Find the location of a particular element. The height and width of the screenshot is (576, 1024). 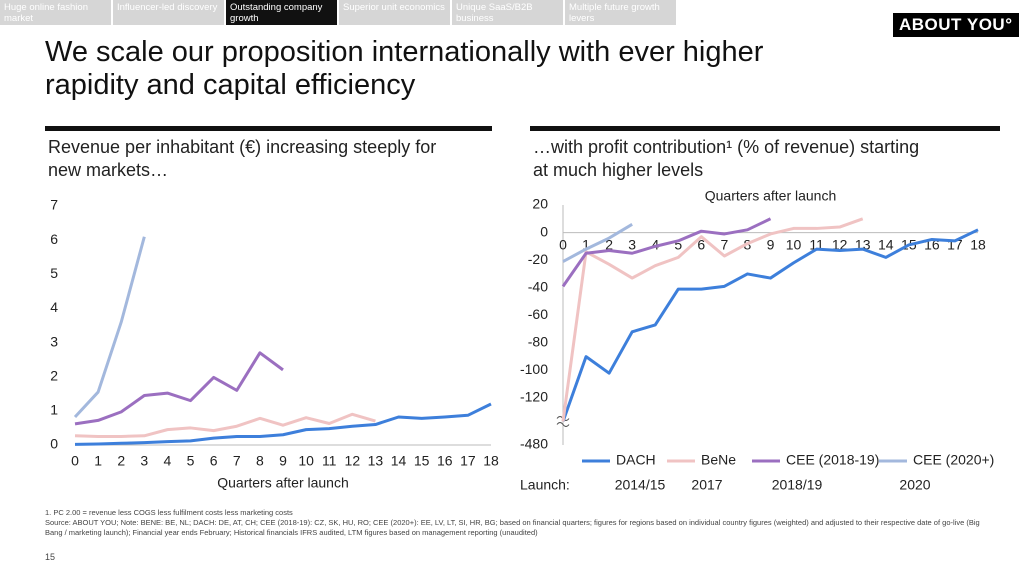

x-tick-label: 17 is located at coordinates (468, 461).